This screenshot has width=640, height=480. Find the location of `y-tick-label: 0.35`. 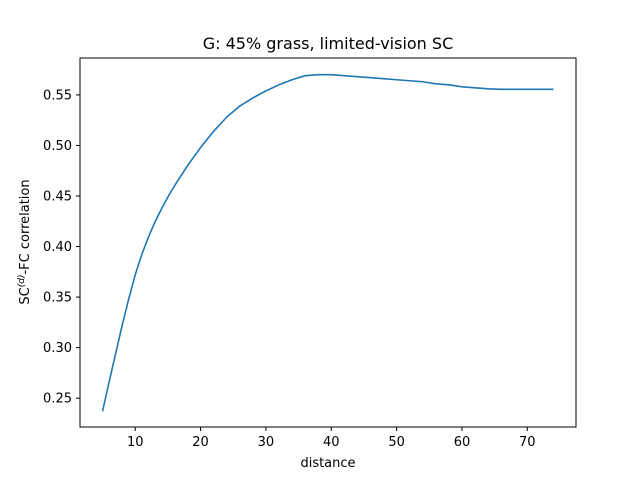

y-tick-label: 0.35 is located at coordinates (57, 298).